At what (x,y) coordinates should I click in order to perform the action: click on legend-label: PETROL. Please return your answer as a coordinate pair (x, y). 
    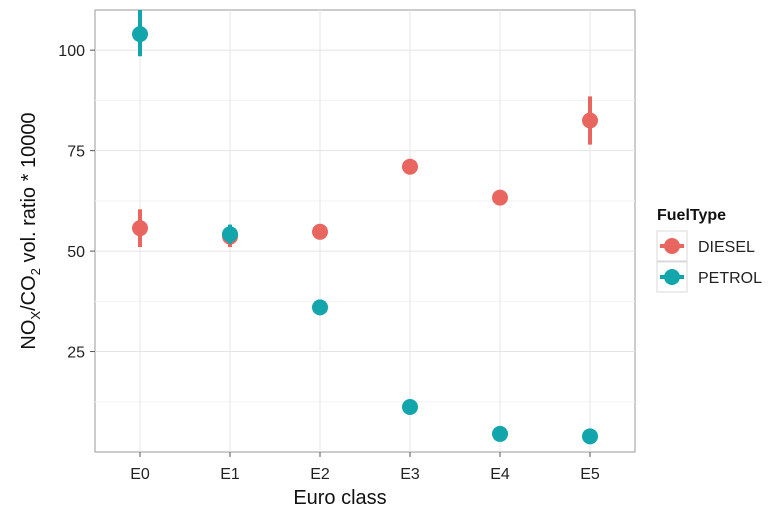
    Looking at the image, I should click on (730, 278).